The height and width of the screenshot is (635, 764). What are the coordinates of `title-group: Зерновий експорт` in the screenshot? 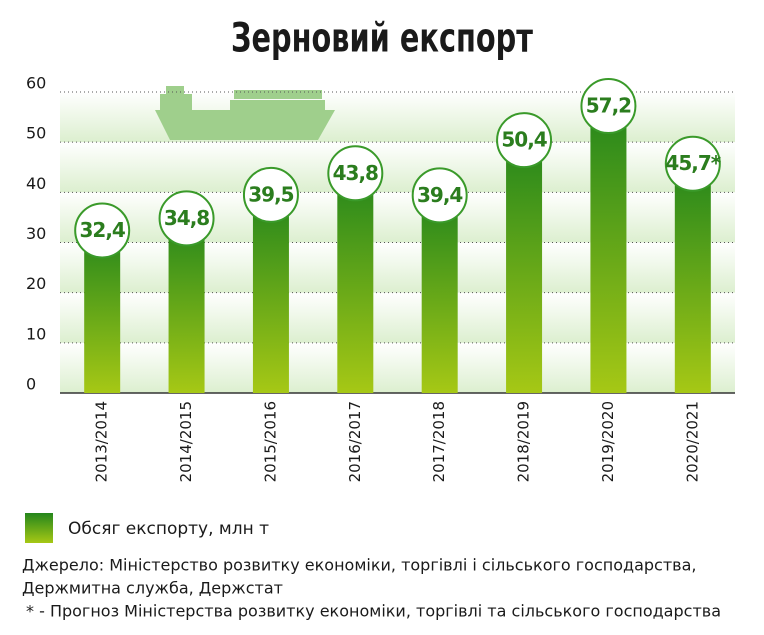 It's located at (382, 39).